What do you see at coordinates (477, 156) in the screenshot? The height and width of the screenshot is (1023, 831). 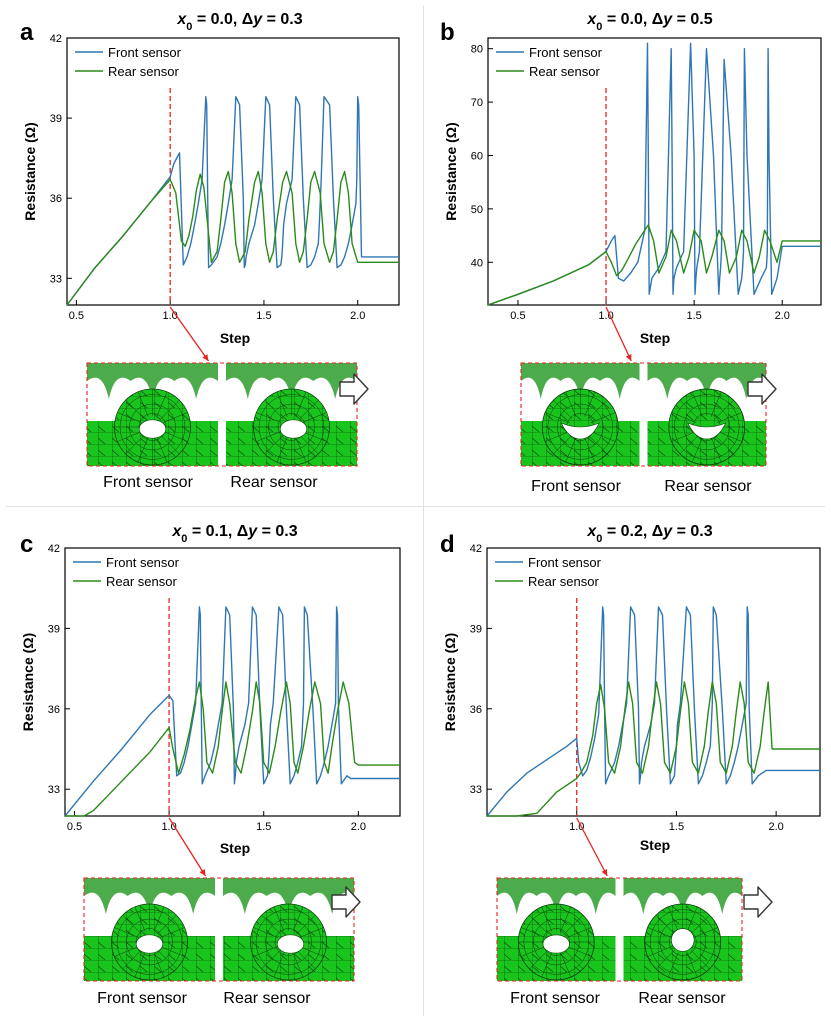 I see `y-tick-label: 60` at bounding box center [477, 156].